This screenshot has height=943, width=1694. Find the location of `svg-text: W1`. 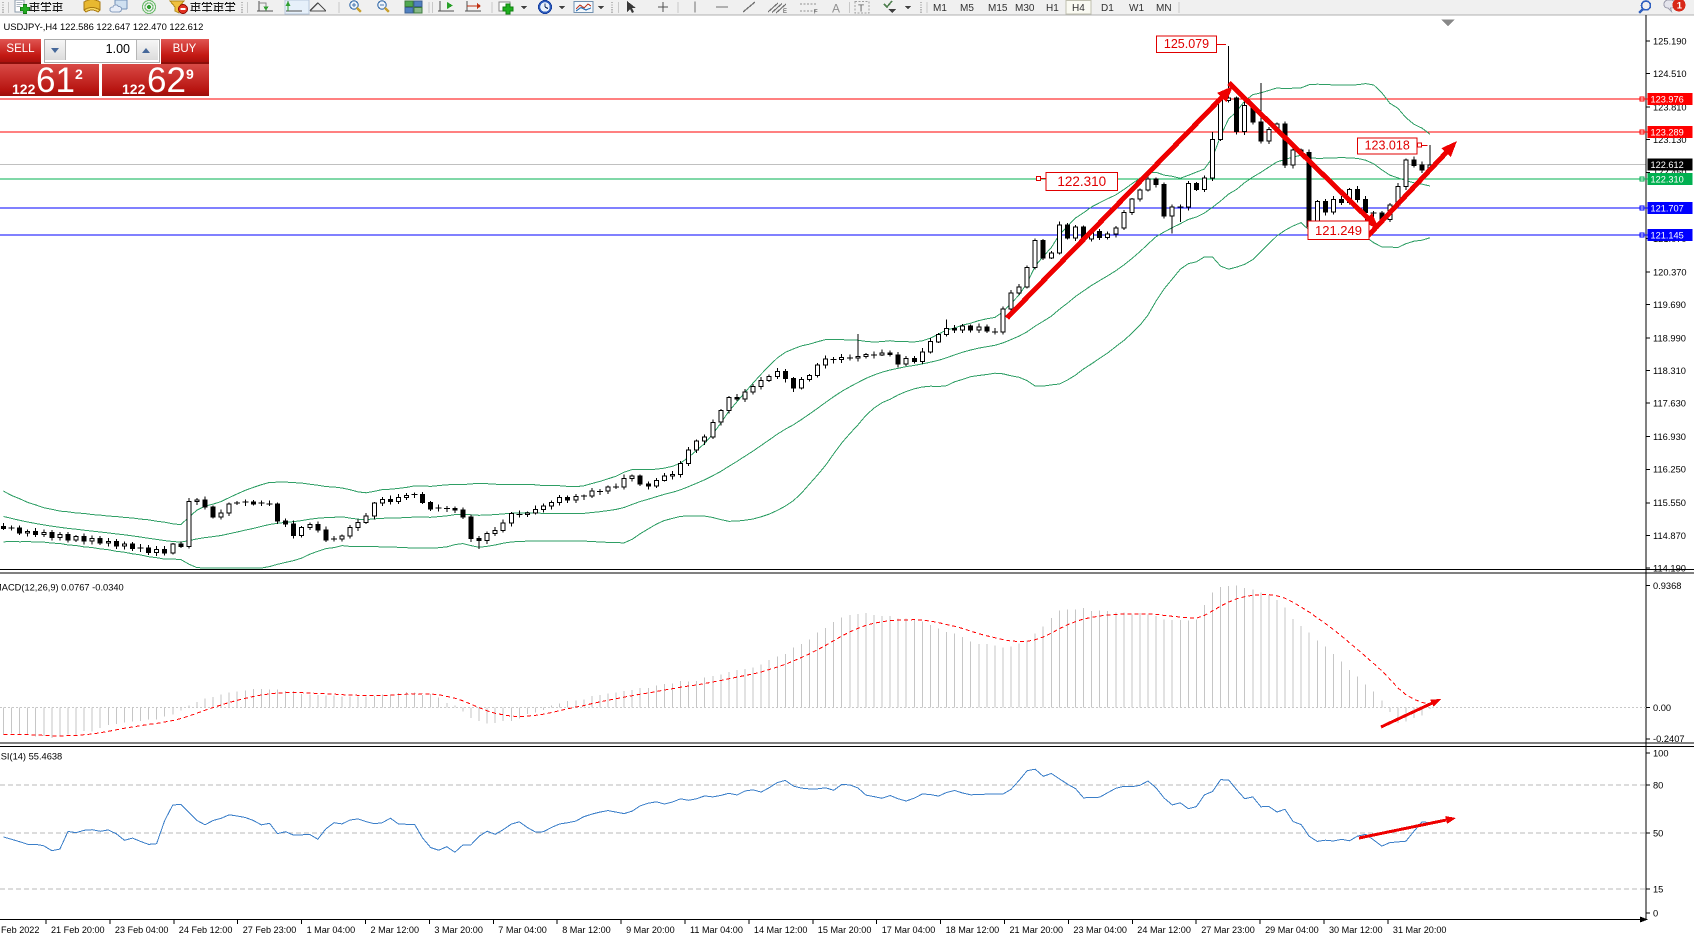

svg-text: W1 is located at coordinates (1136, 8).